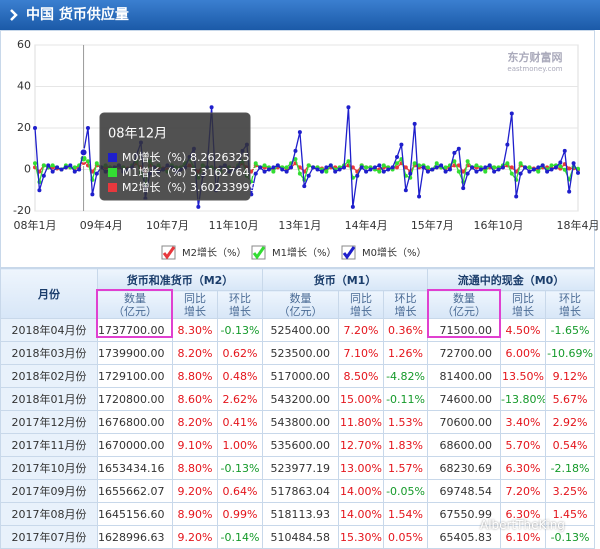  I want to click on value-cell: 0.62%, so click(240, 353).